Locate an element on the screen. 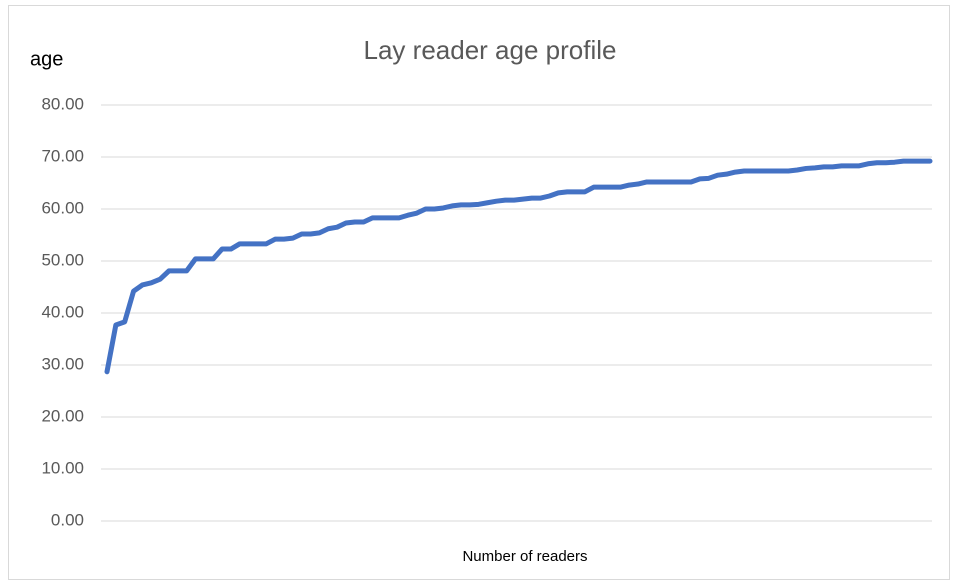 The height and width of the screenshot is (580, 957). y-tick-label: 70.00 is located at coordinates (62, 155).